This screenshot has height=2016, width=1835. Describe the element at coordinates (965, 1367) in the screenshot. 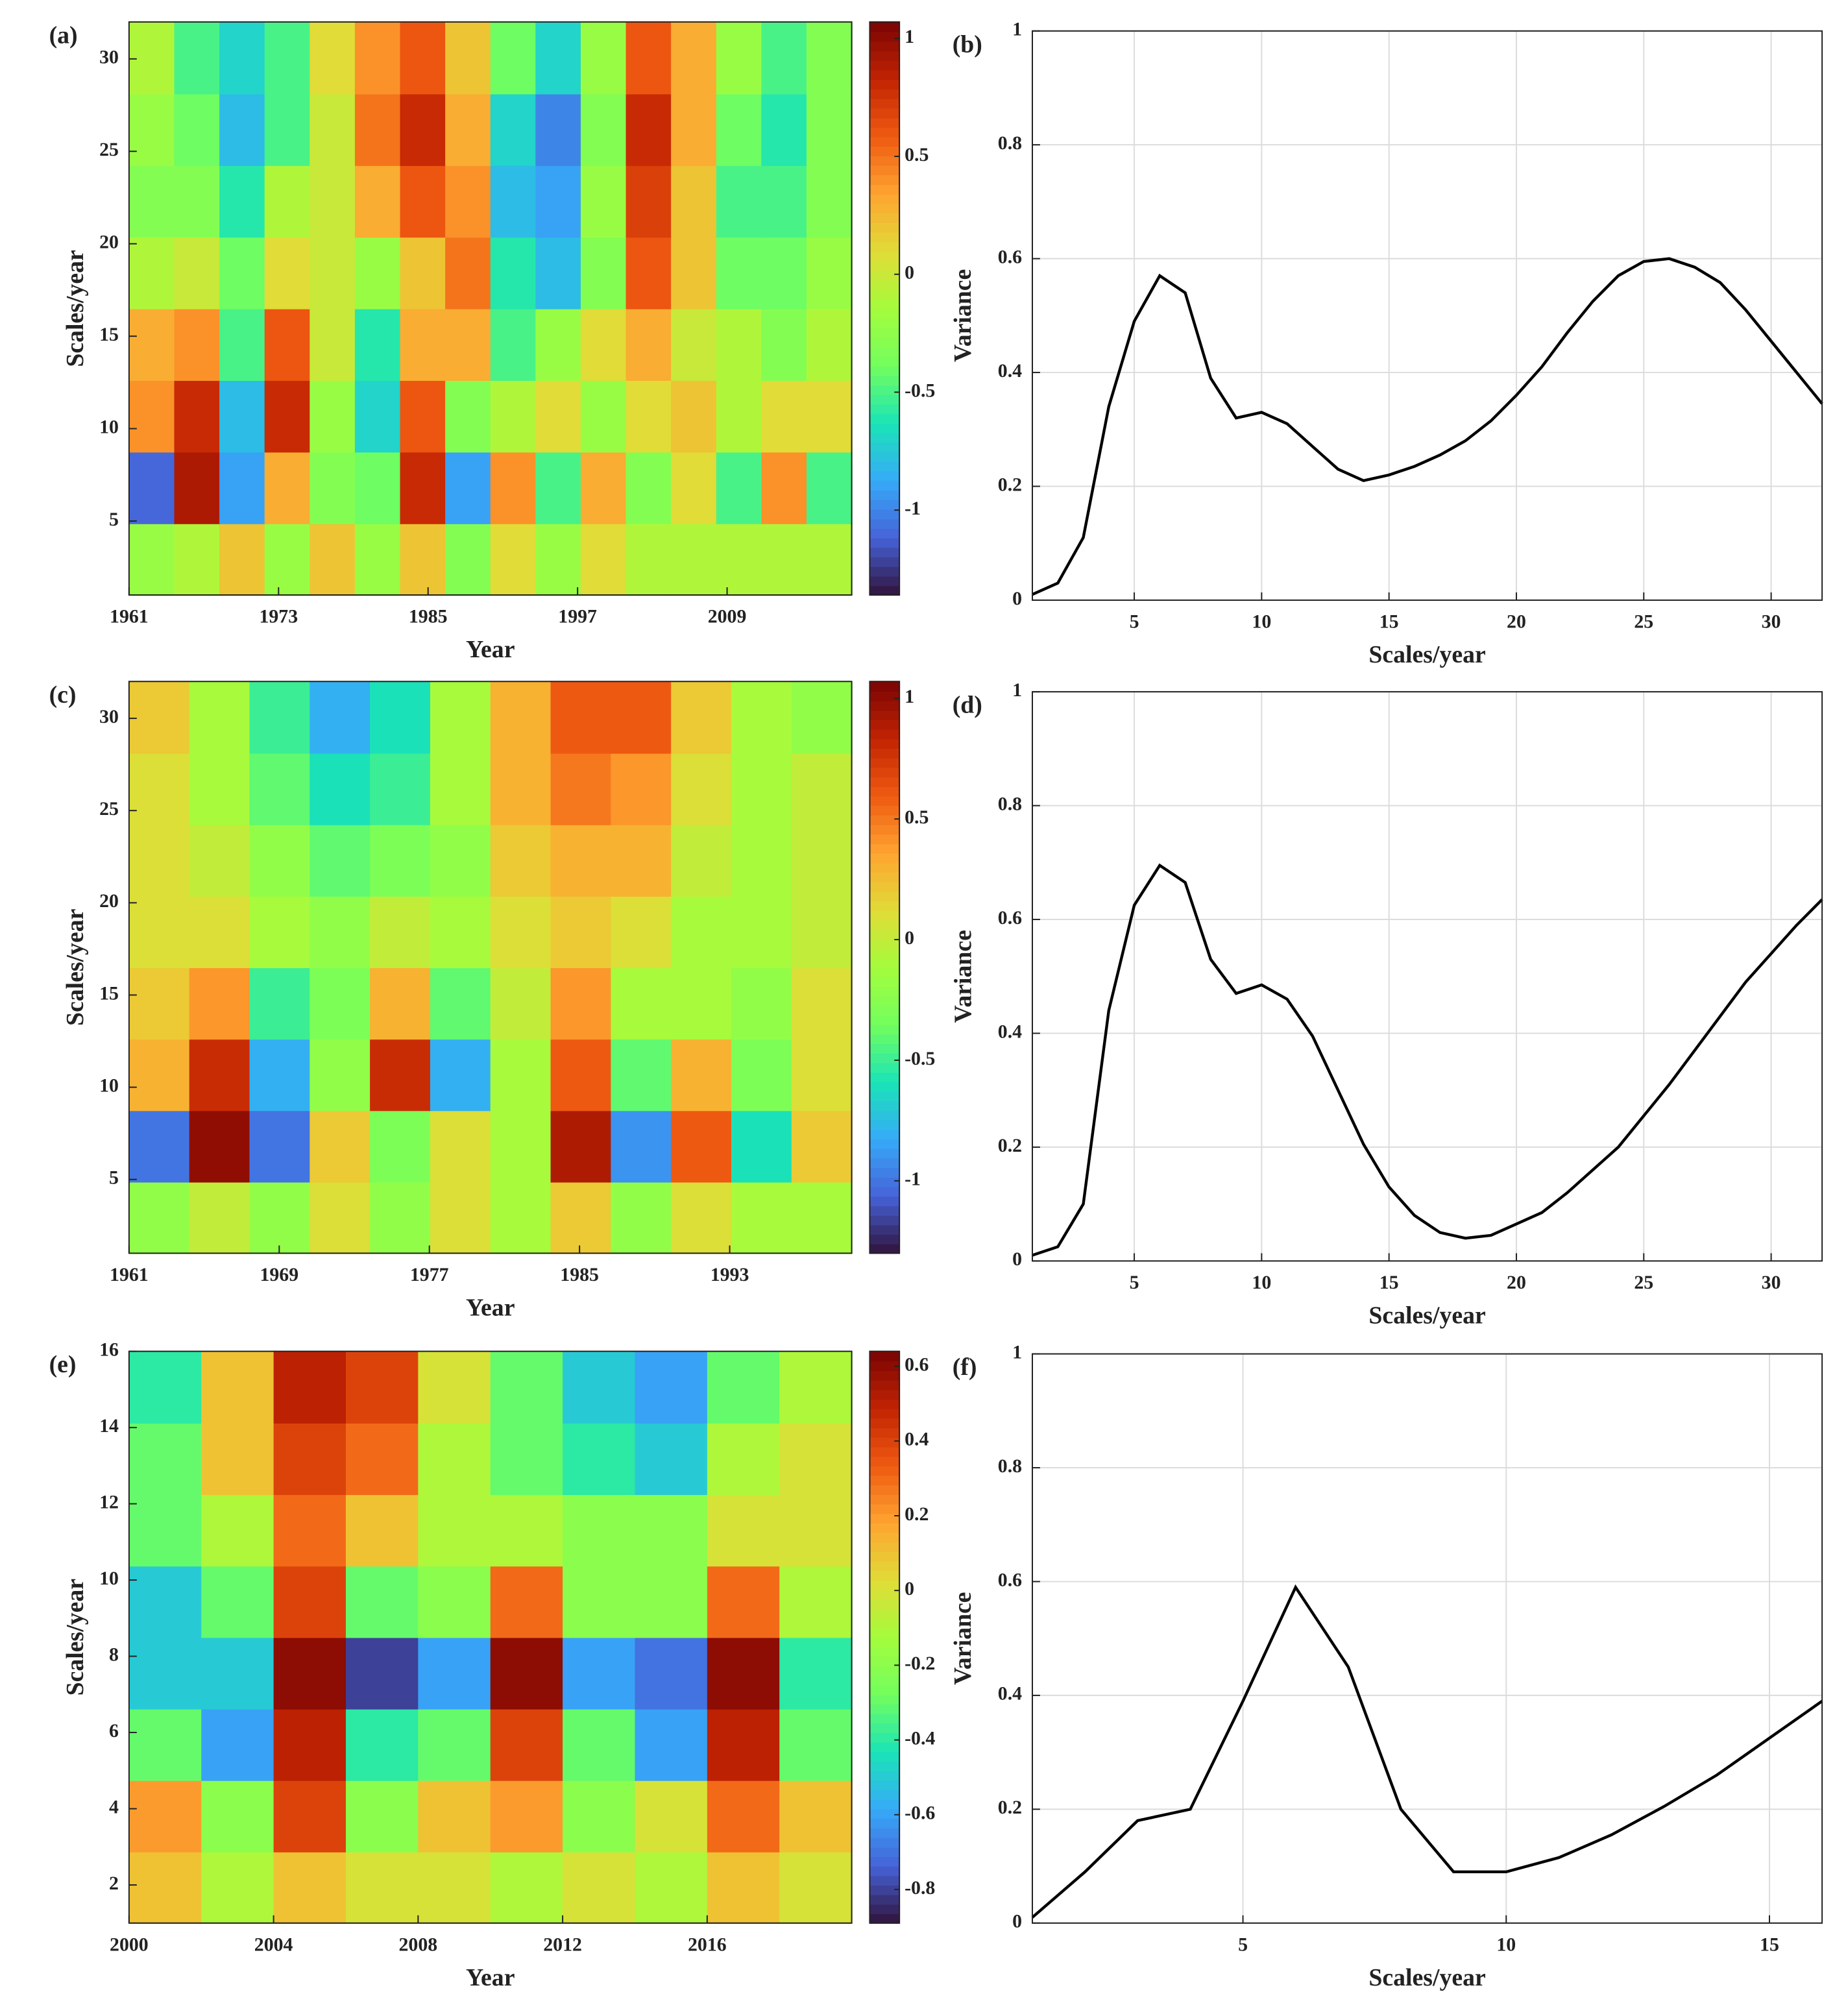

I see `panel-label: (f)` at that location.